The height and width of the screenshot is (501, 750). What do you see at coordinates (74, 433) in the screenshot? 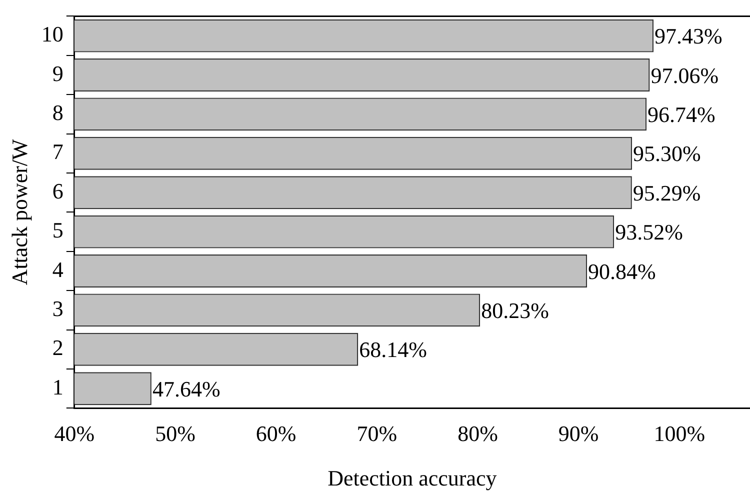
I see `x-tick-label: 40%` at bounding box center [74, 433].